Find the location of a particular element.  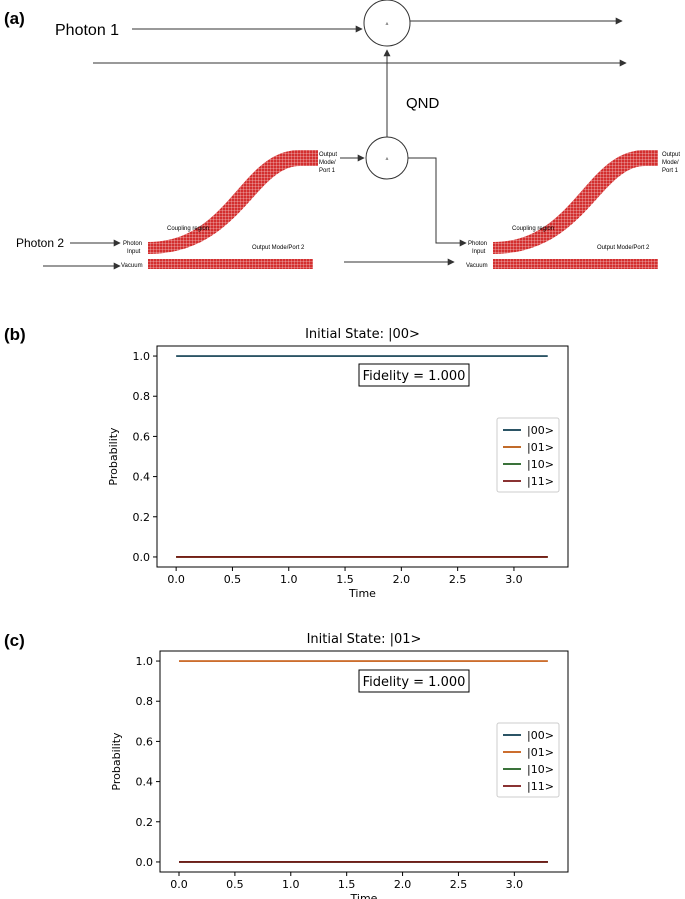

panel-c-label: (c) is located at coordinates (14, 640).